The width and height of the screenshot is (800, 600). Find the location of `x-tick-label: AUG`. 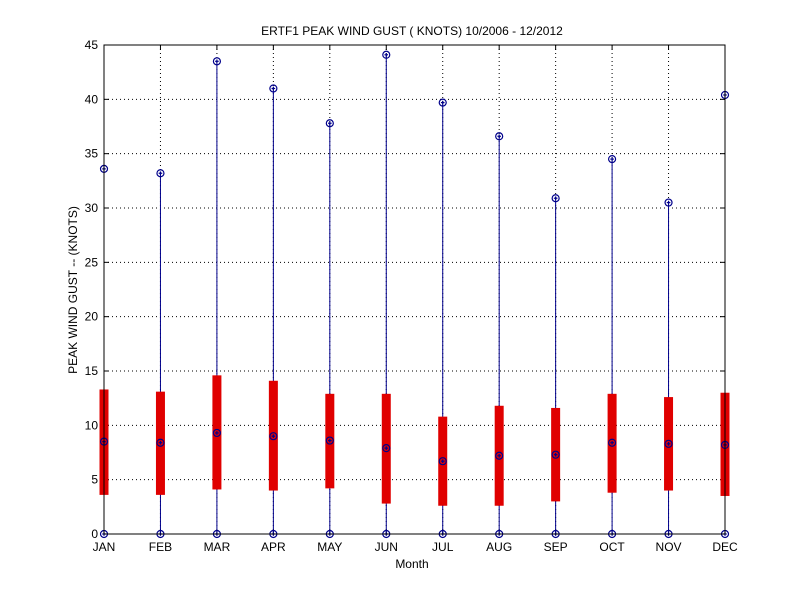

x-tick-label: AUG is located at coordinates (499, 547).